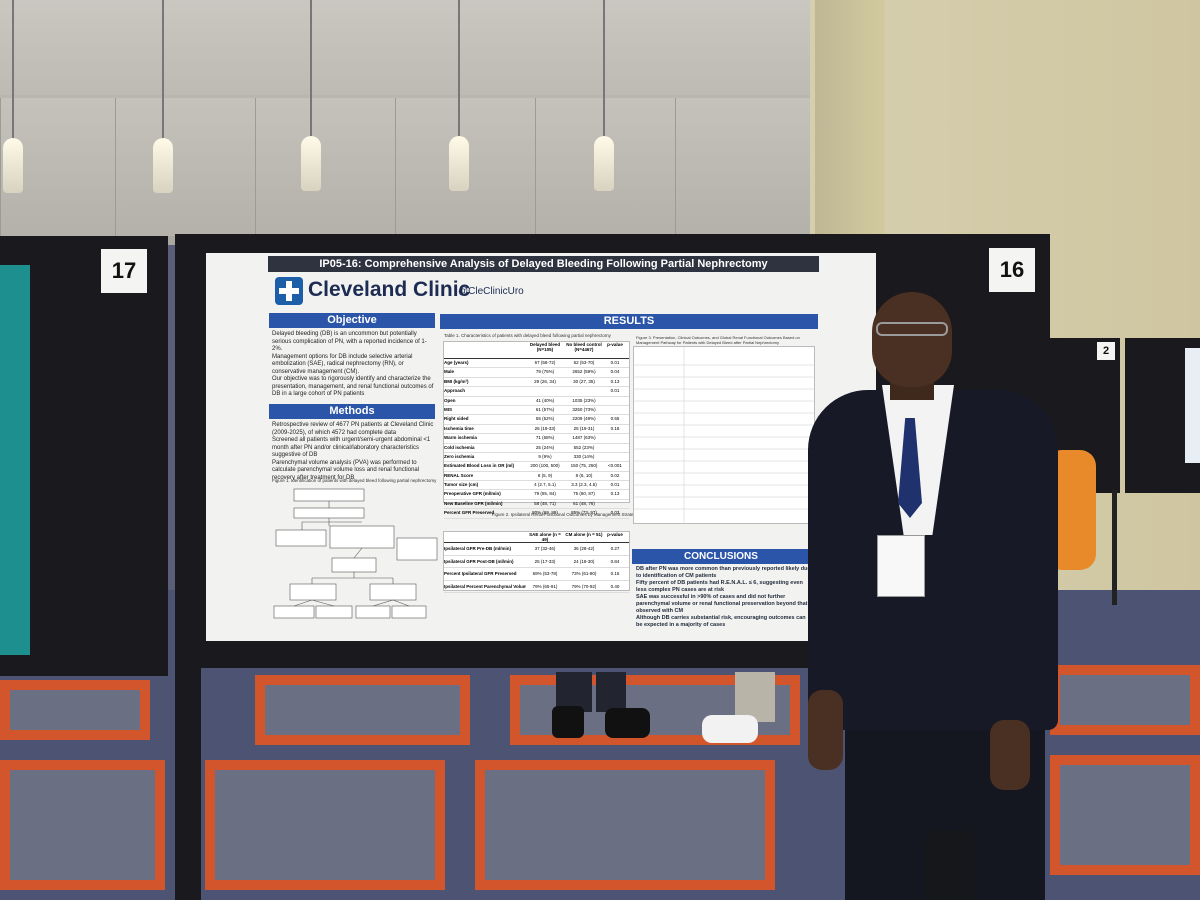  I want to click on table-cell: 36 (28-42), so click(584, 548).